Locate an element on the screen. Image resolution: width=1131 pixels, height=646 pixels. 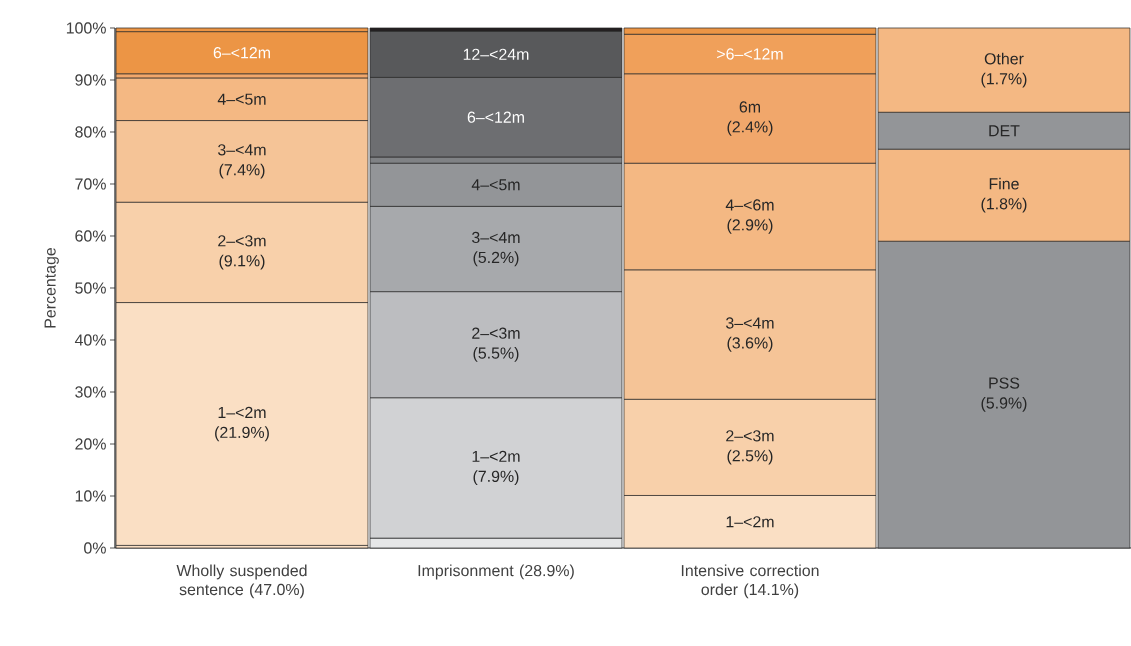
series-label: Other (1.7%) is located at coordinates (1004, 70).